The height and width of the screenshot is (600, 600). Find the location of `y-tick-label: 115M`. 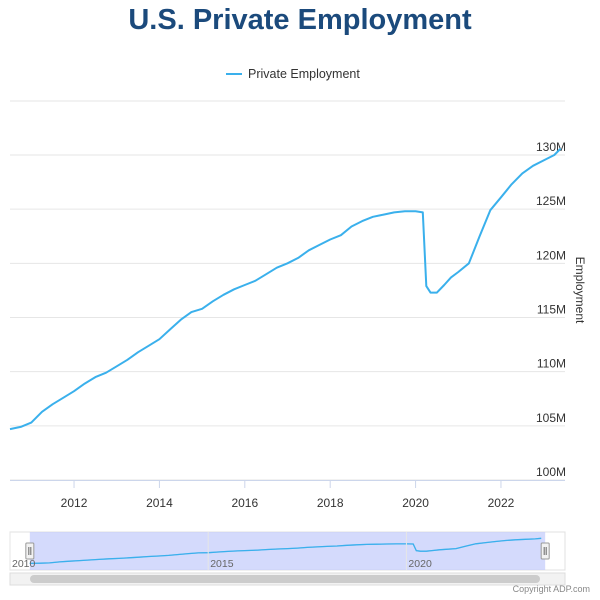

y-tick-label: 115M is located at coordinates (551, 310).